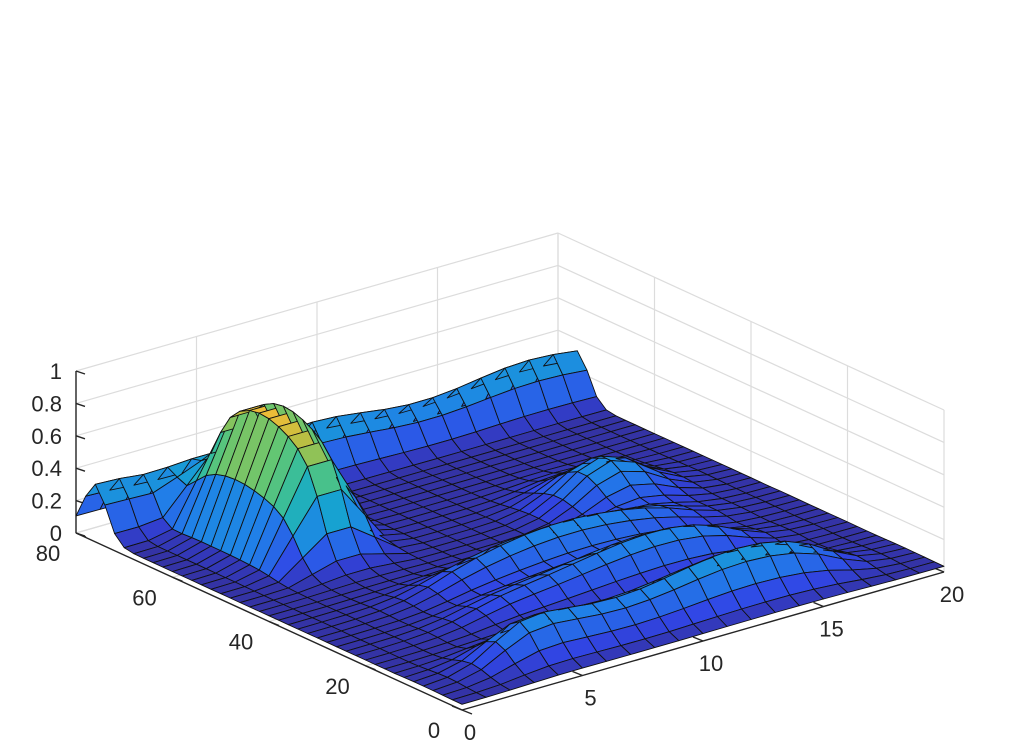  I want to click on x-tick-label: 10, so click(711, 663).